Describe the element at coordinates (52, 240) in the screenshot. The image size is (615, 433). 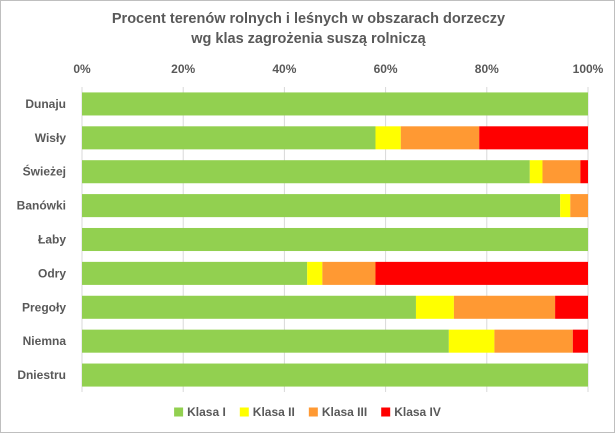
I see `y-tick-label: Łaby` at that location.